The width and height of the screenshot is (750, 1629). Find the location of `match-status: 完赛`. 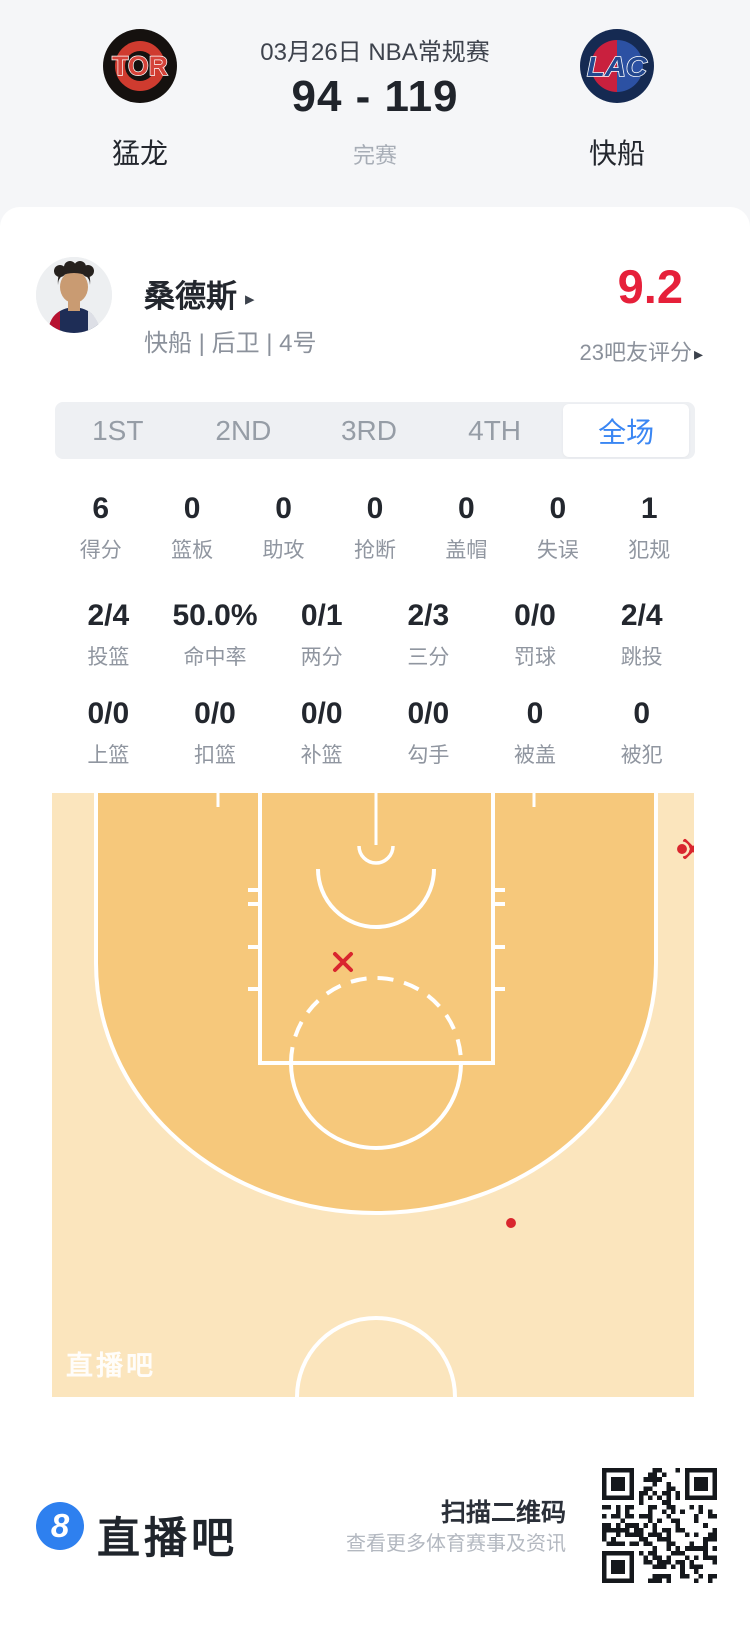

match-status: 完赛 is located at coordinates (374, 155).